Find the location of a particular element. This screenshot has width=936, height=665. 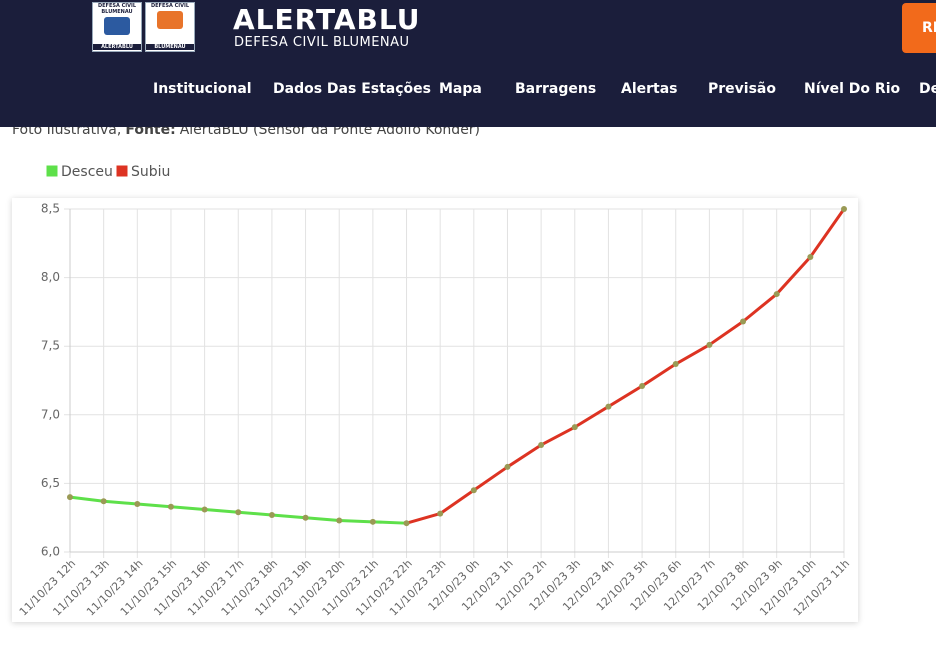

nav-item: De is located at coordinates (927, 89).